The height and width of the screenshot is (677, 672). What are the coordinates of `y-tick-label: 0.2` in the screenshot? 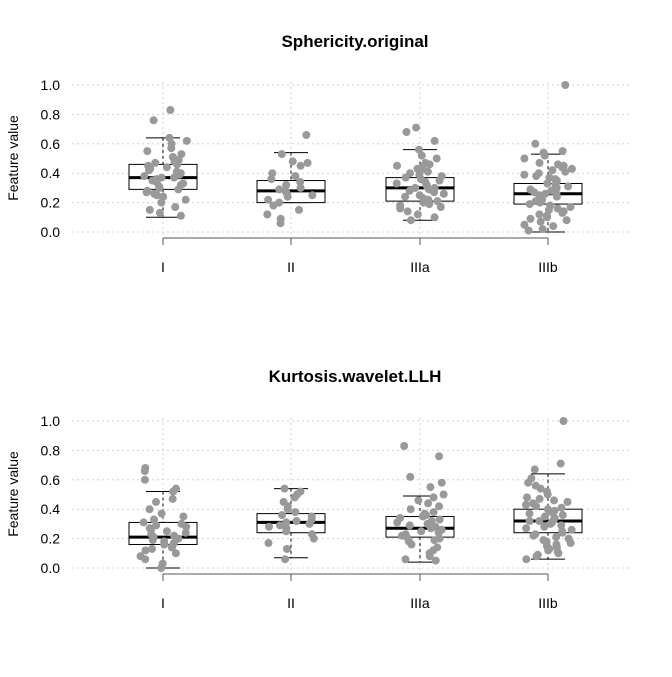 It's located at (51, 539).